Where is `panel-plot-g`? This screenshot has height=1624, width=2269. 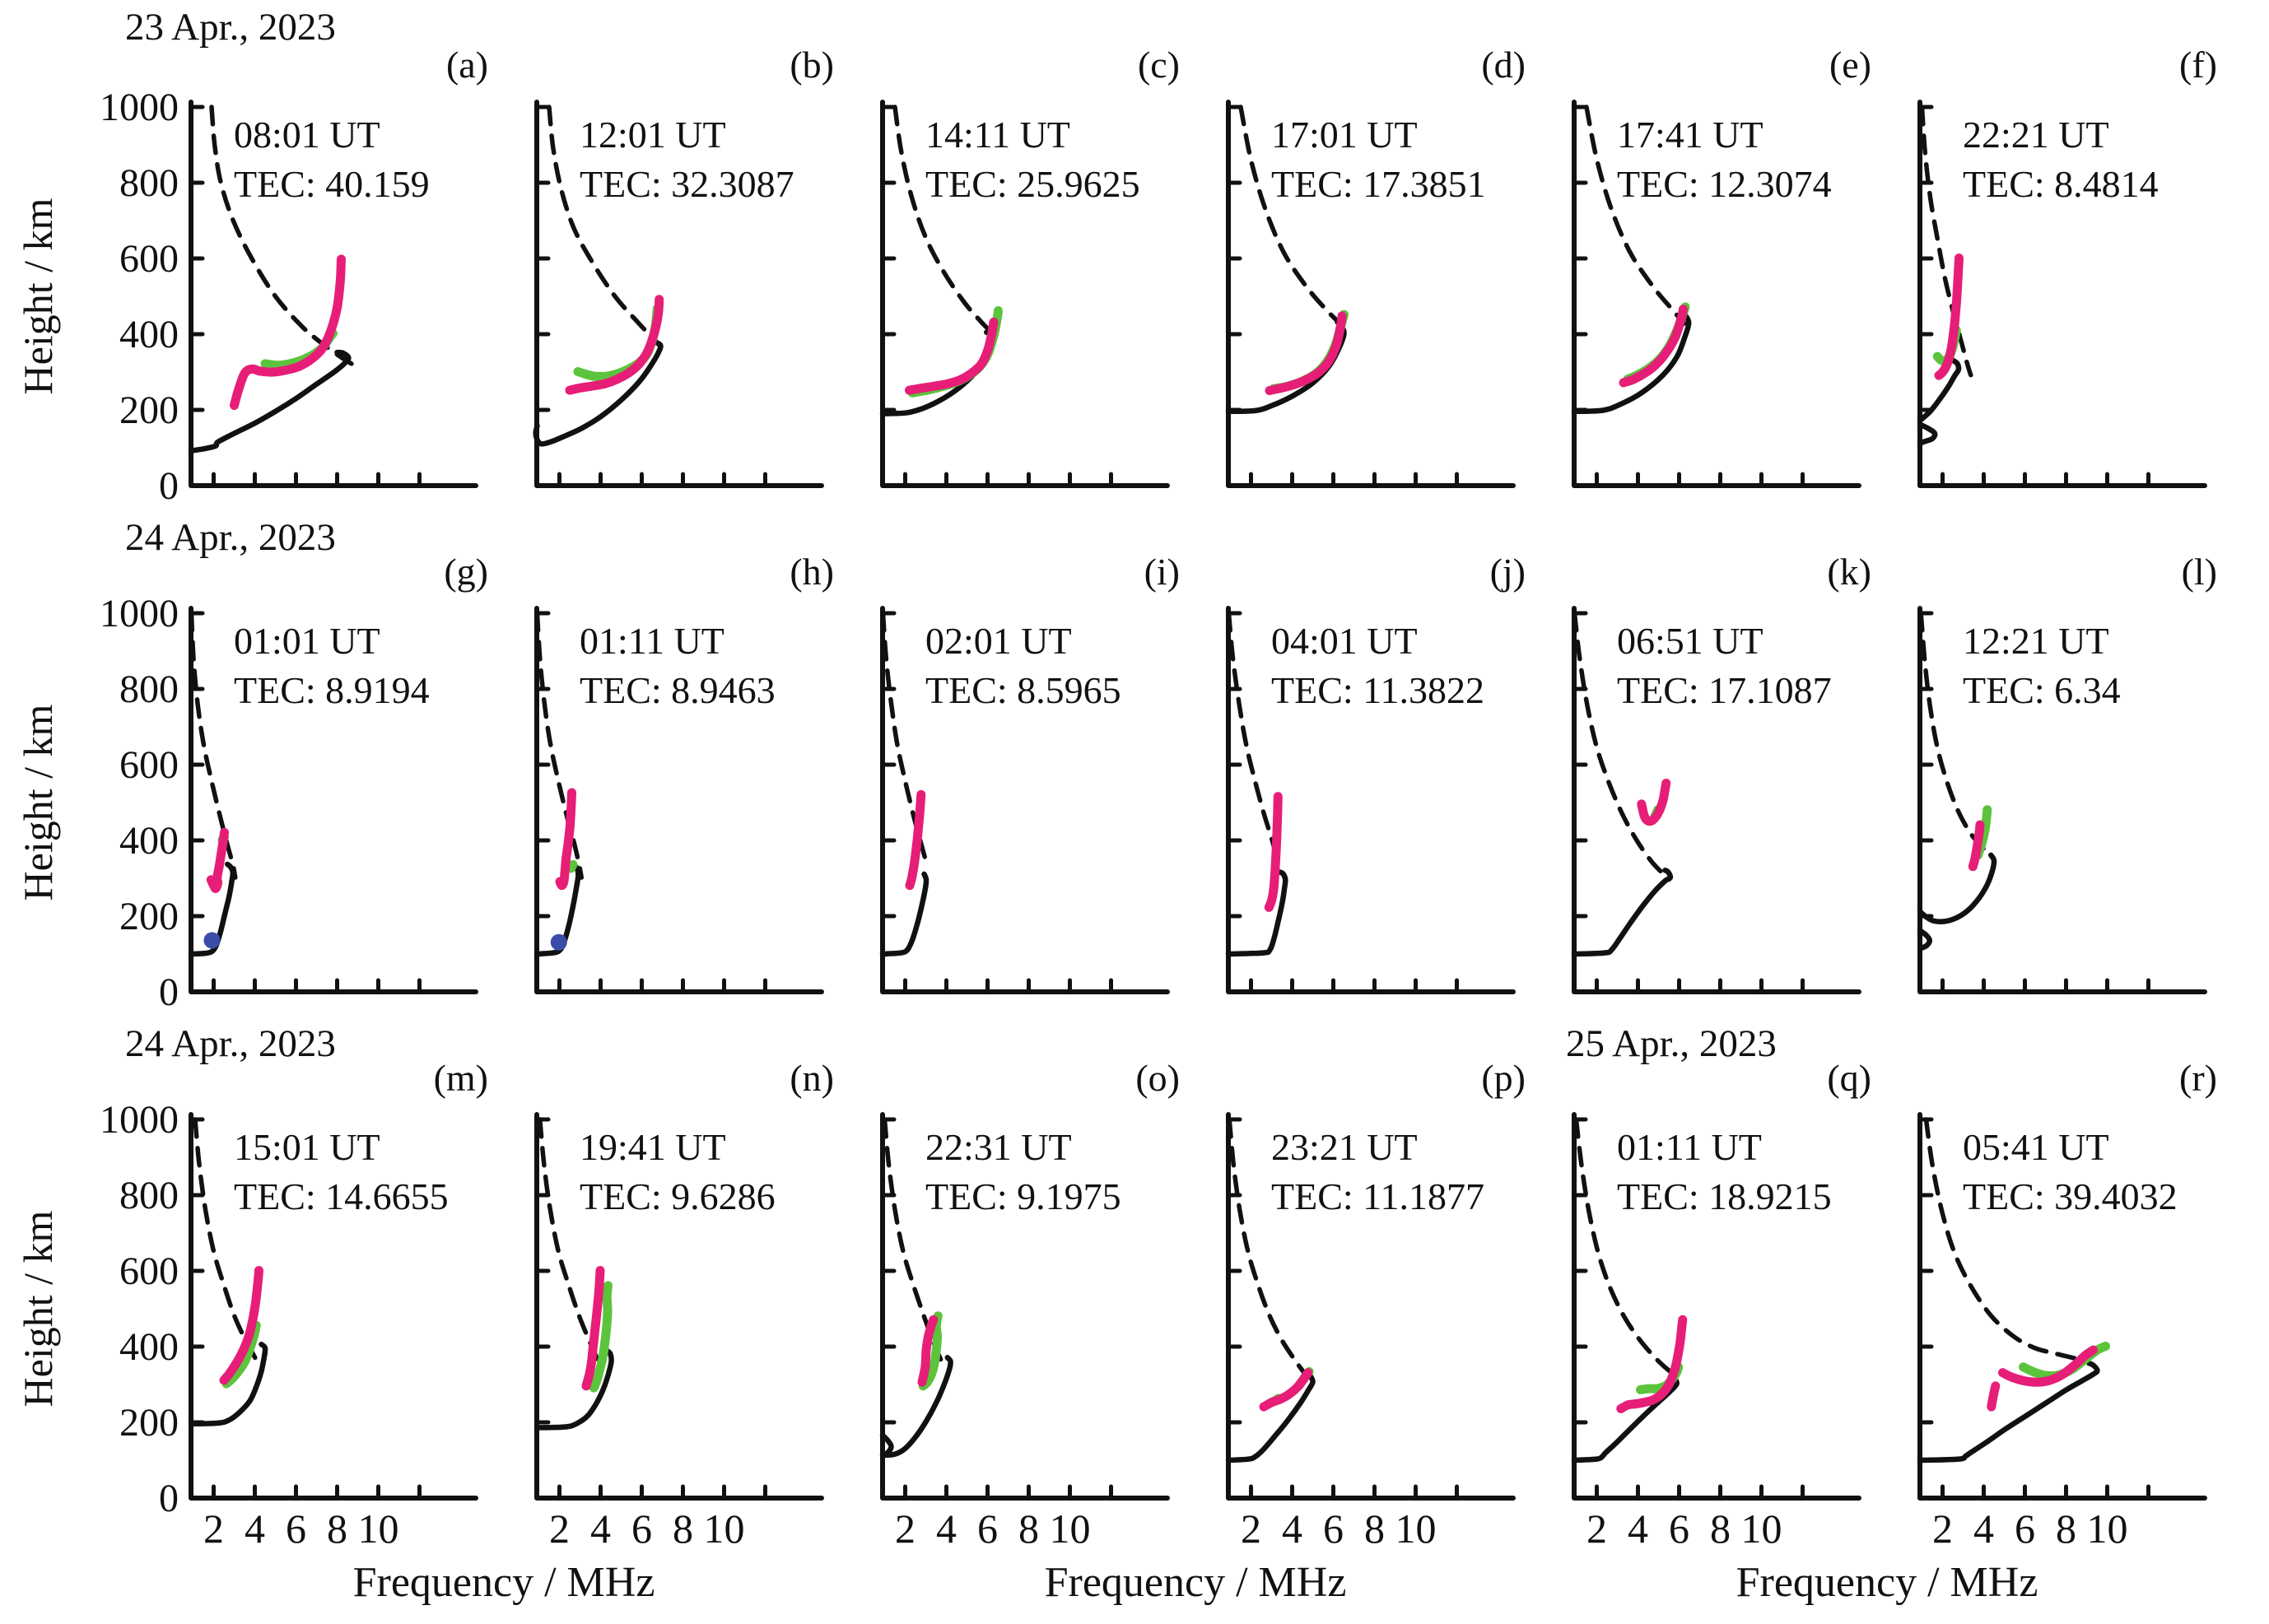 panel-plot-g is located at coordinates (333, 800).